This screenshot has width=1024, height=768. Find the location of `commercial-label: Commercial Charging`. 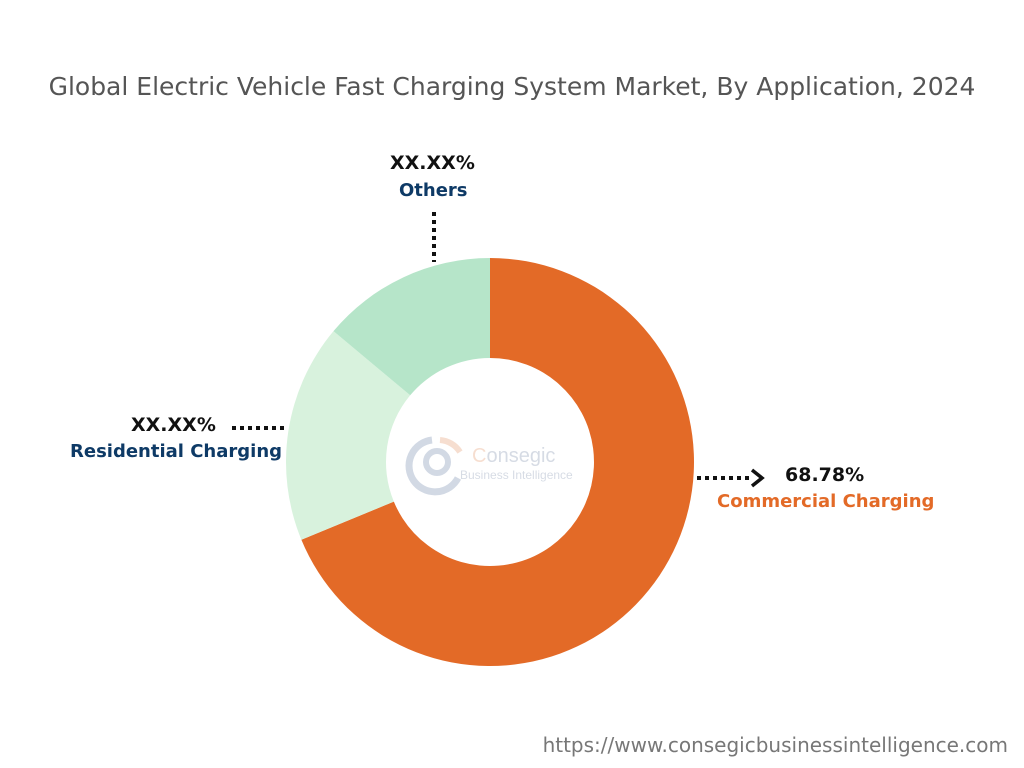

commercial-label: Commercial Charging is located at coordinates (826, 501).